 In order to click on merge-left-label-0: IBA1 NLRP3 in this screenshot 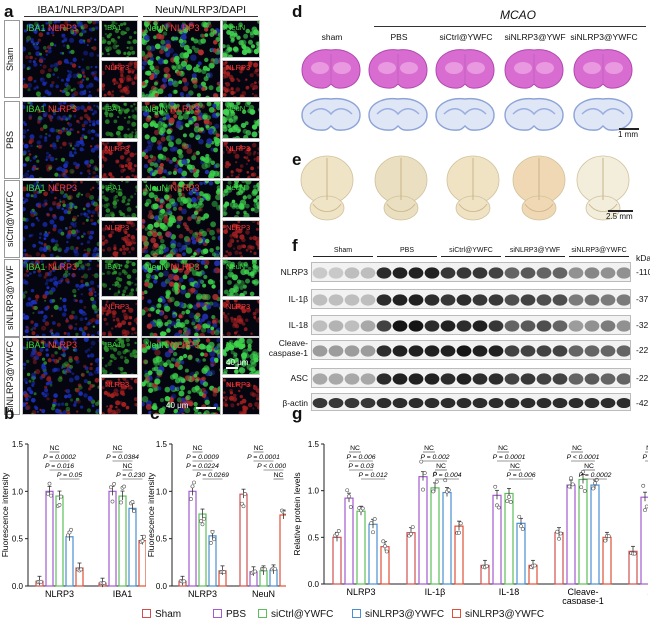, I will do `click(51, 28)`.